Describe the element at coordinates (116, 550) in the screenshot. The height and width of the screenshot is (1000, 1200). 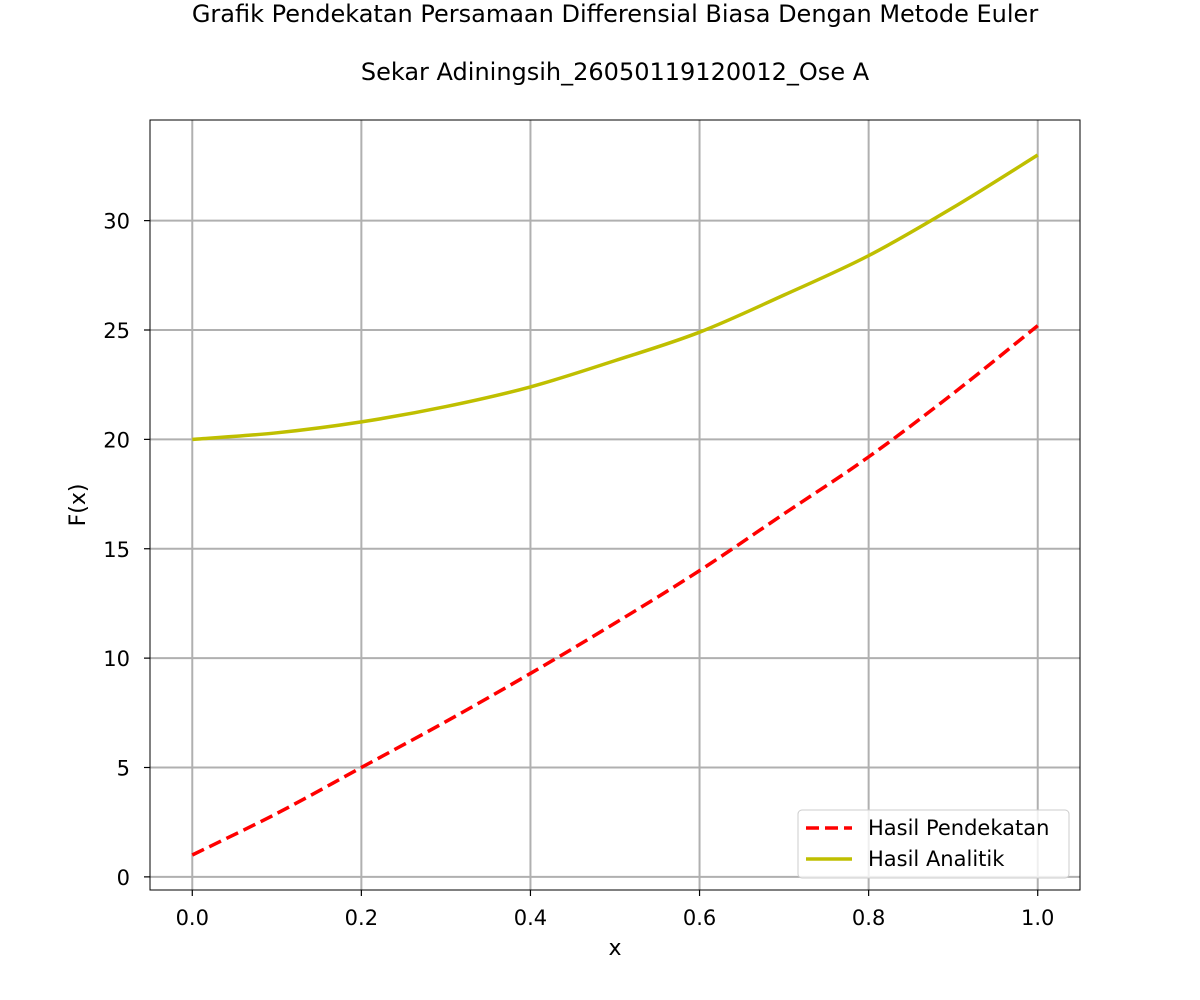
I see `y-tick-label: 15` at that location.